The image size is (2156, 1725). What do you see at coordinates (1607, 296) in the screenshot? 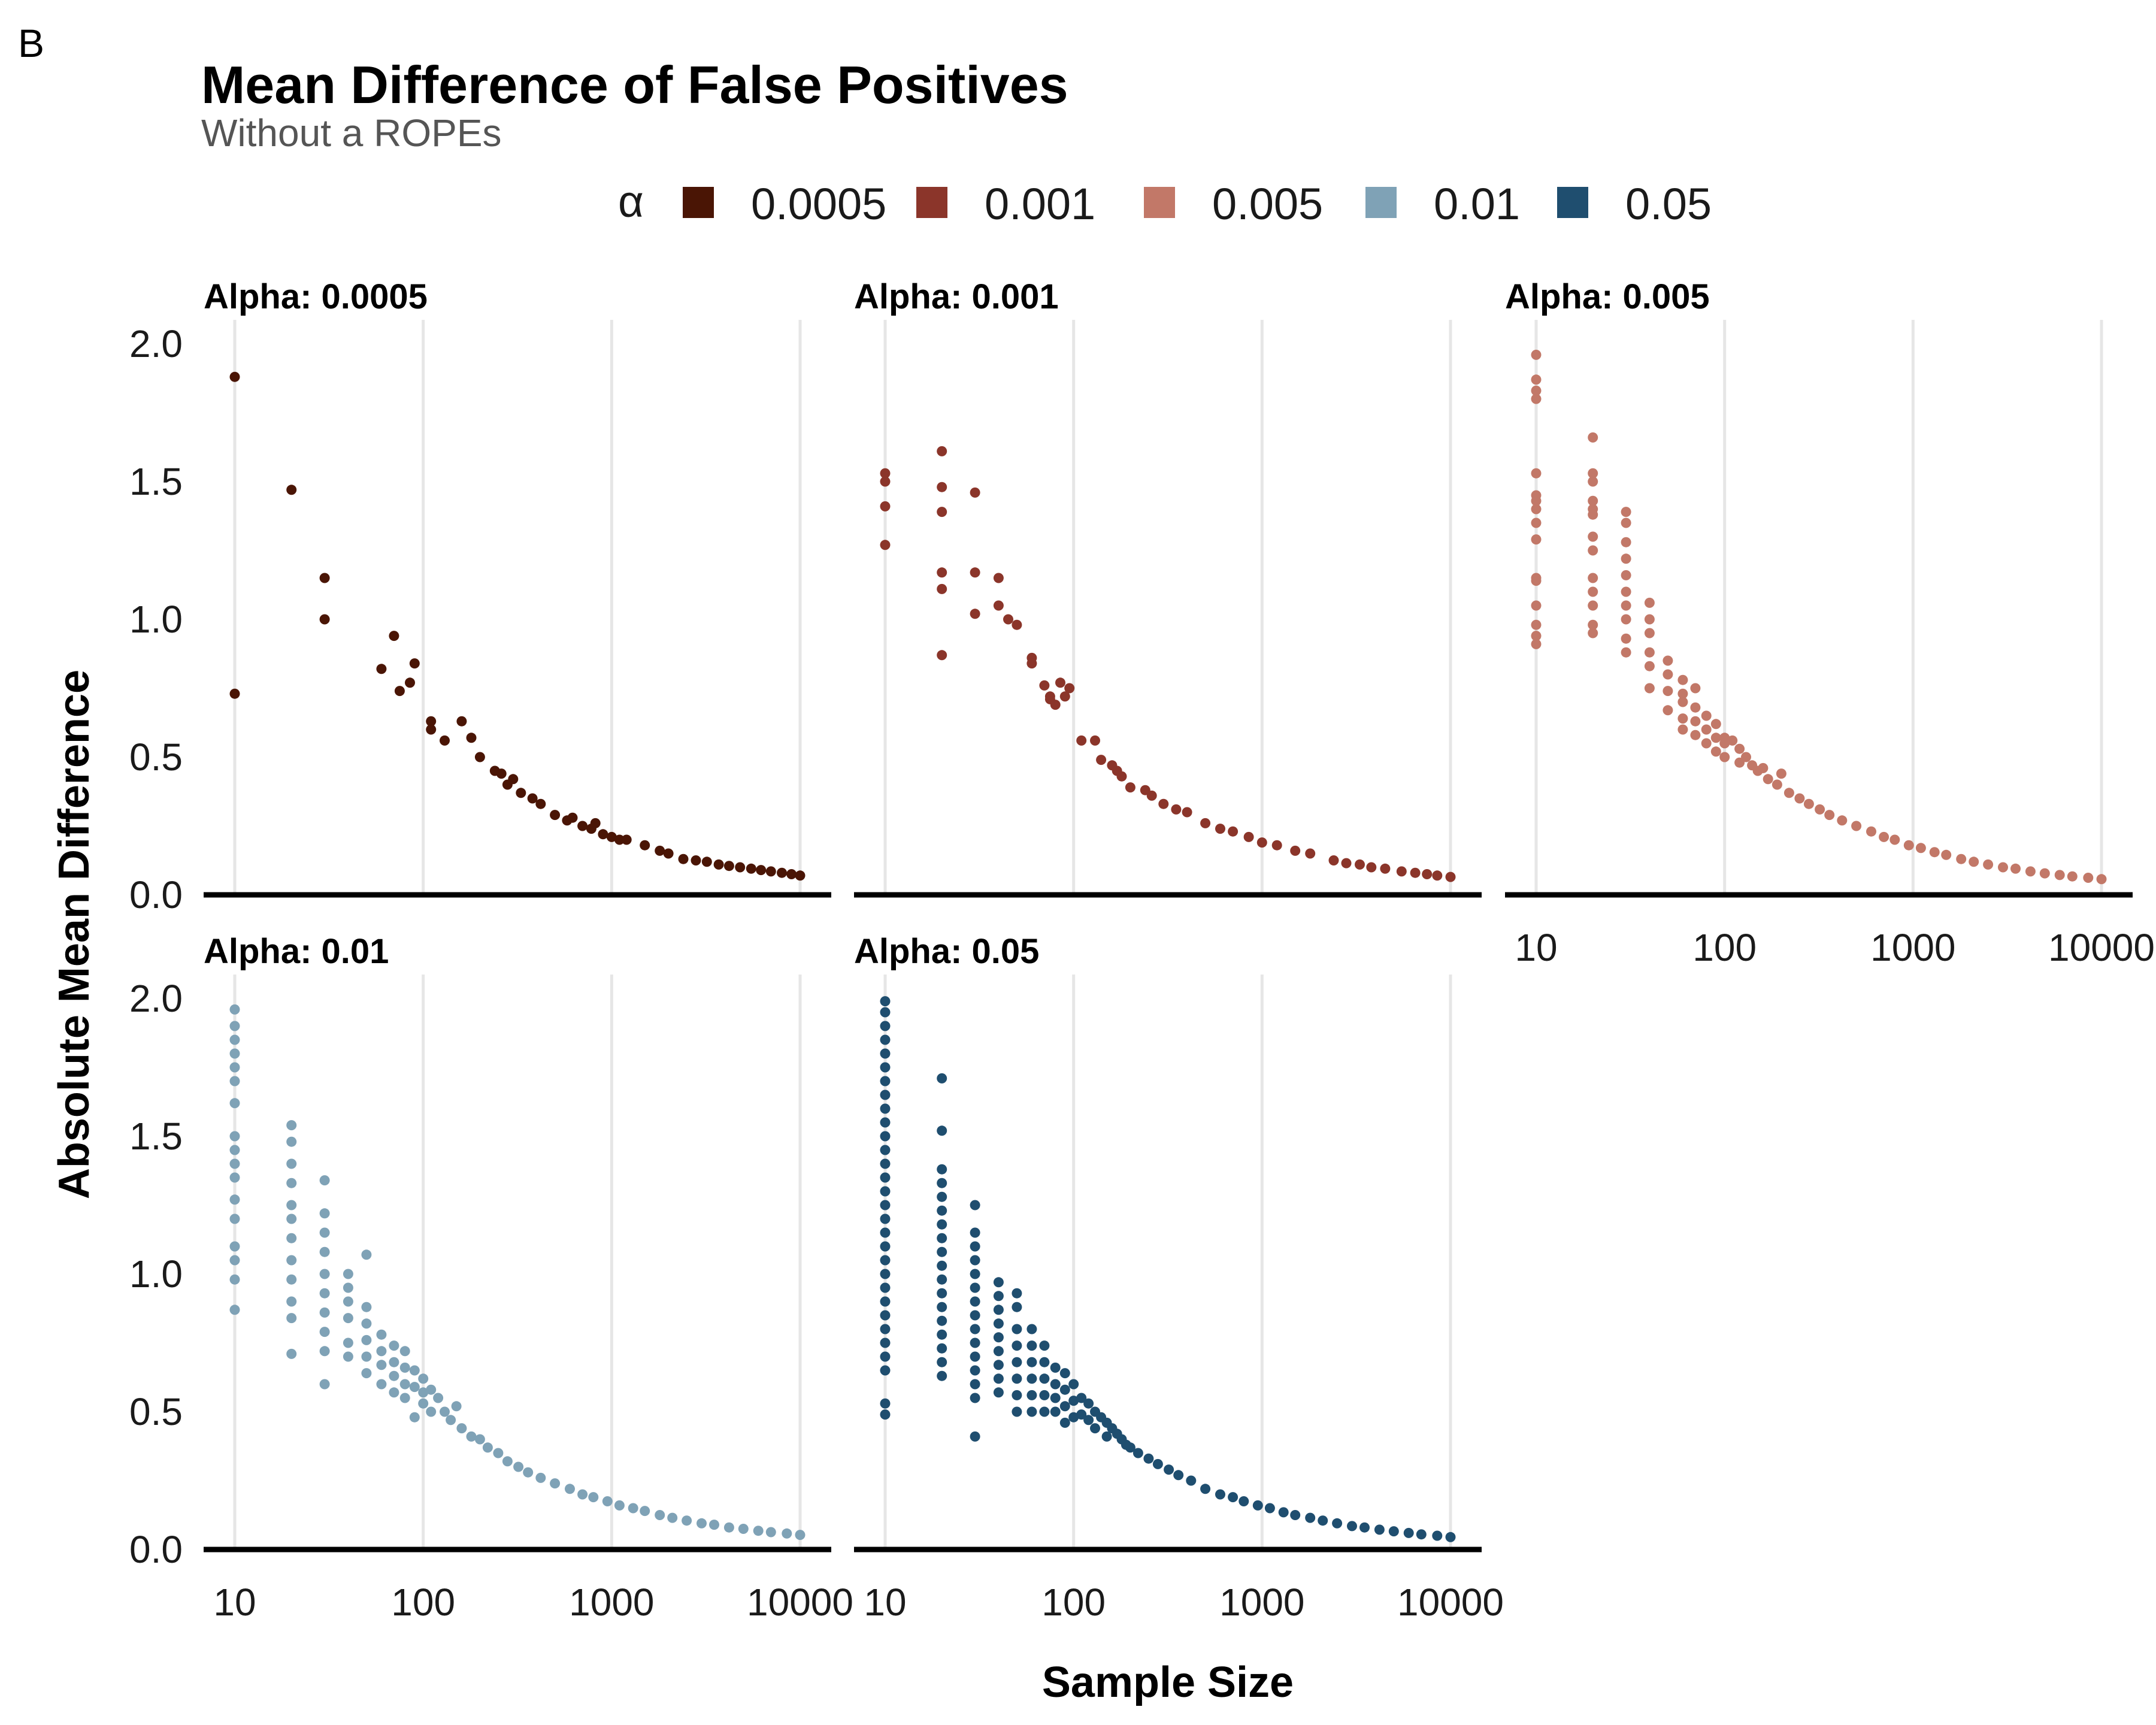
I see `facet-strip-label: Alpha: 0.005` at bounding box center [1607, 296].